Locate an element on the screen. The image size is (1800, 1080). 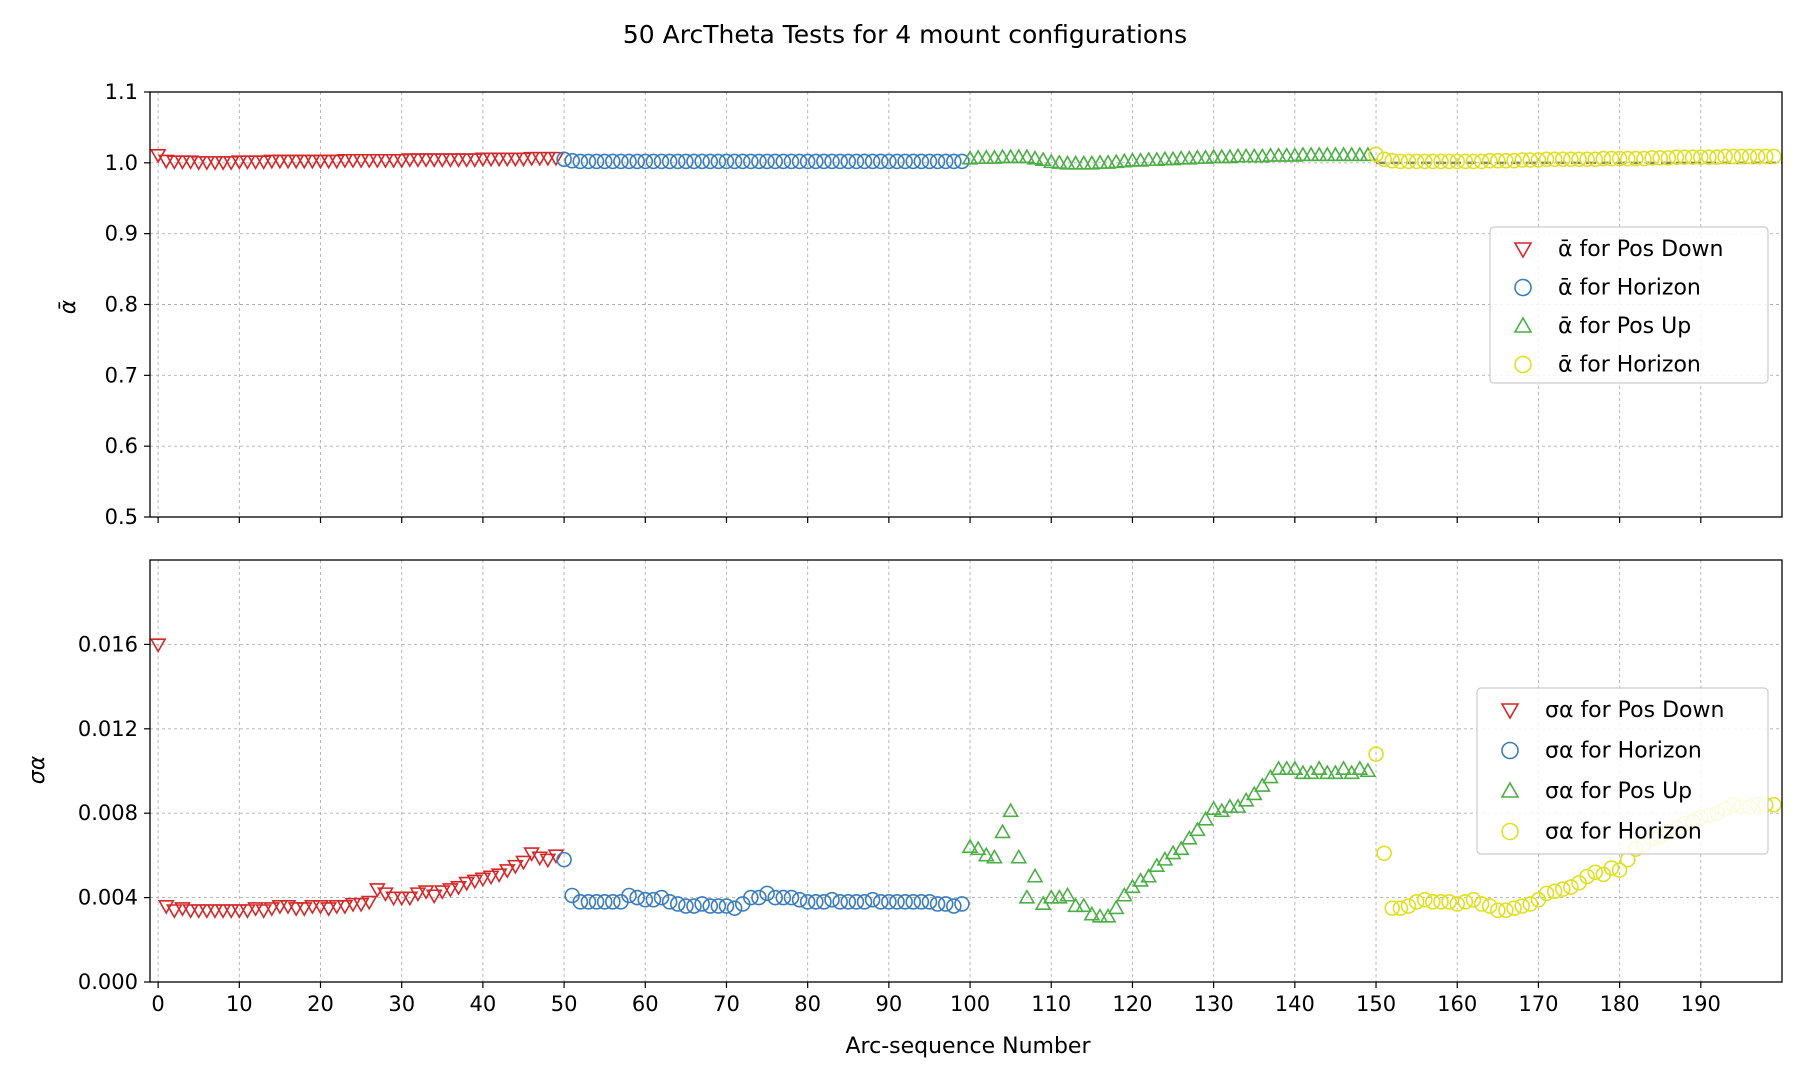
top-y-tick-label: 0.6 is located at coordinates (121, 446).